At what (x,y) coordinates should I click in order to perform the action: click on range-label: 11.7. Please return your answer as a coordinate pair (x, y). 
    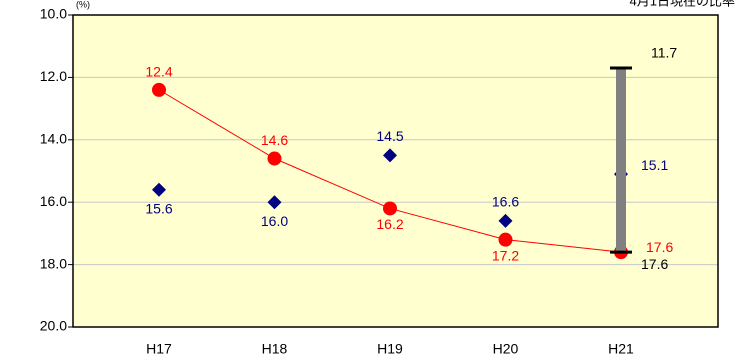
    Looking at the image, I should click on (664, 53).